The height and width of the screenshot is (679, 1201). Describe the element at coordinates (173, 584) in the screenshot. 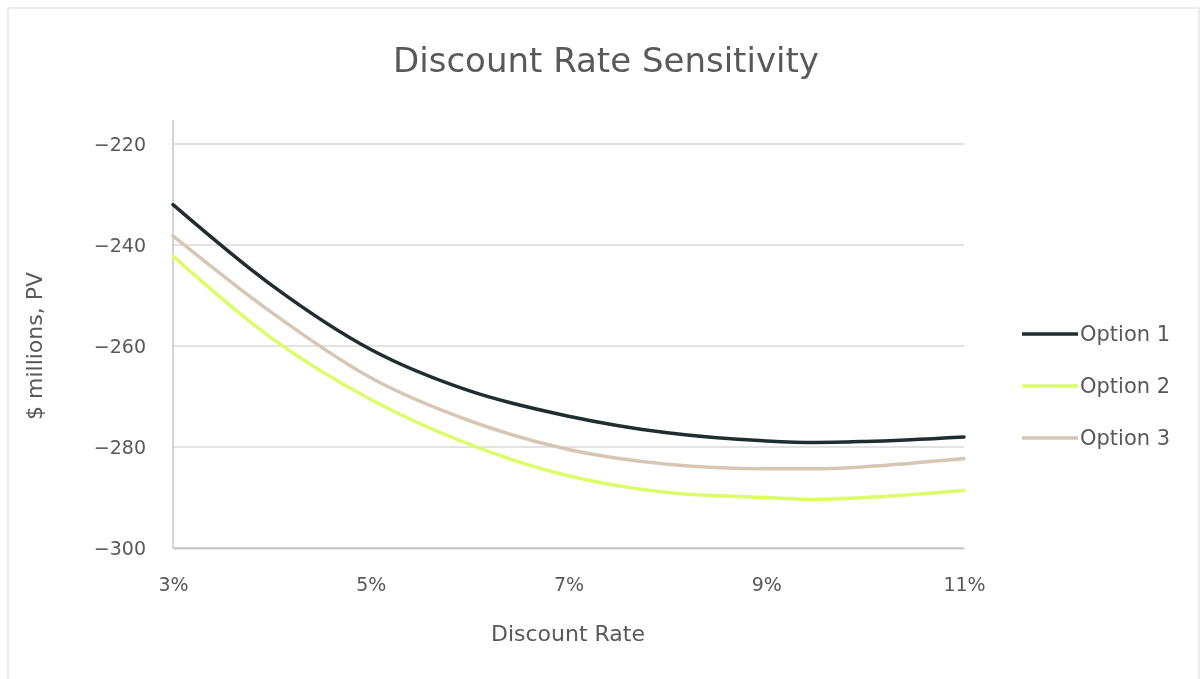

I see `x-tick-label: 3%` at that location.